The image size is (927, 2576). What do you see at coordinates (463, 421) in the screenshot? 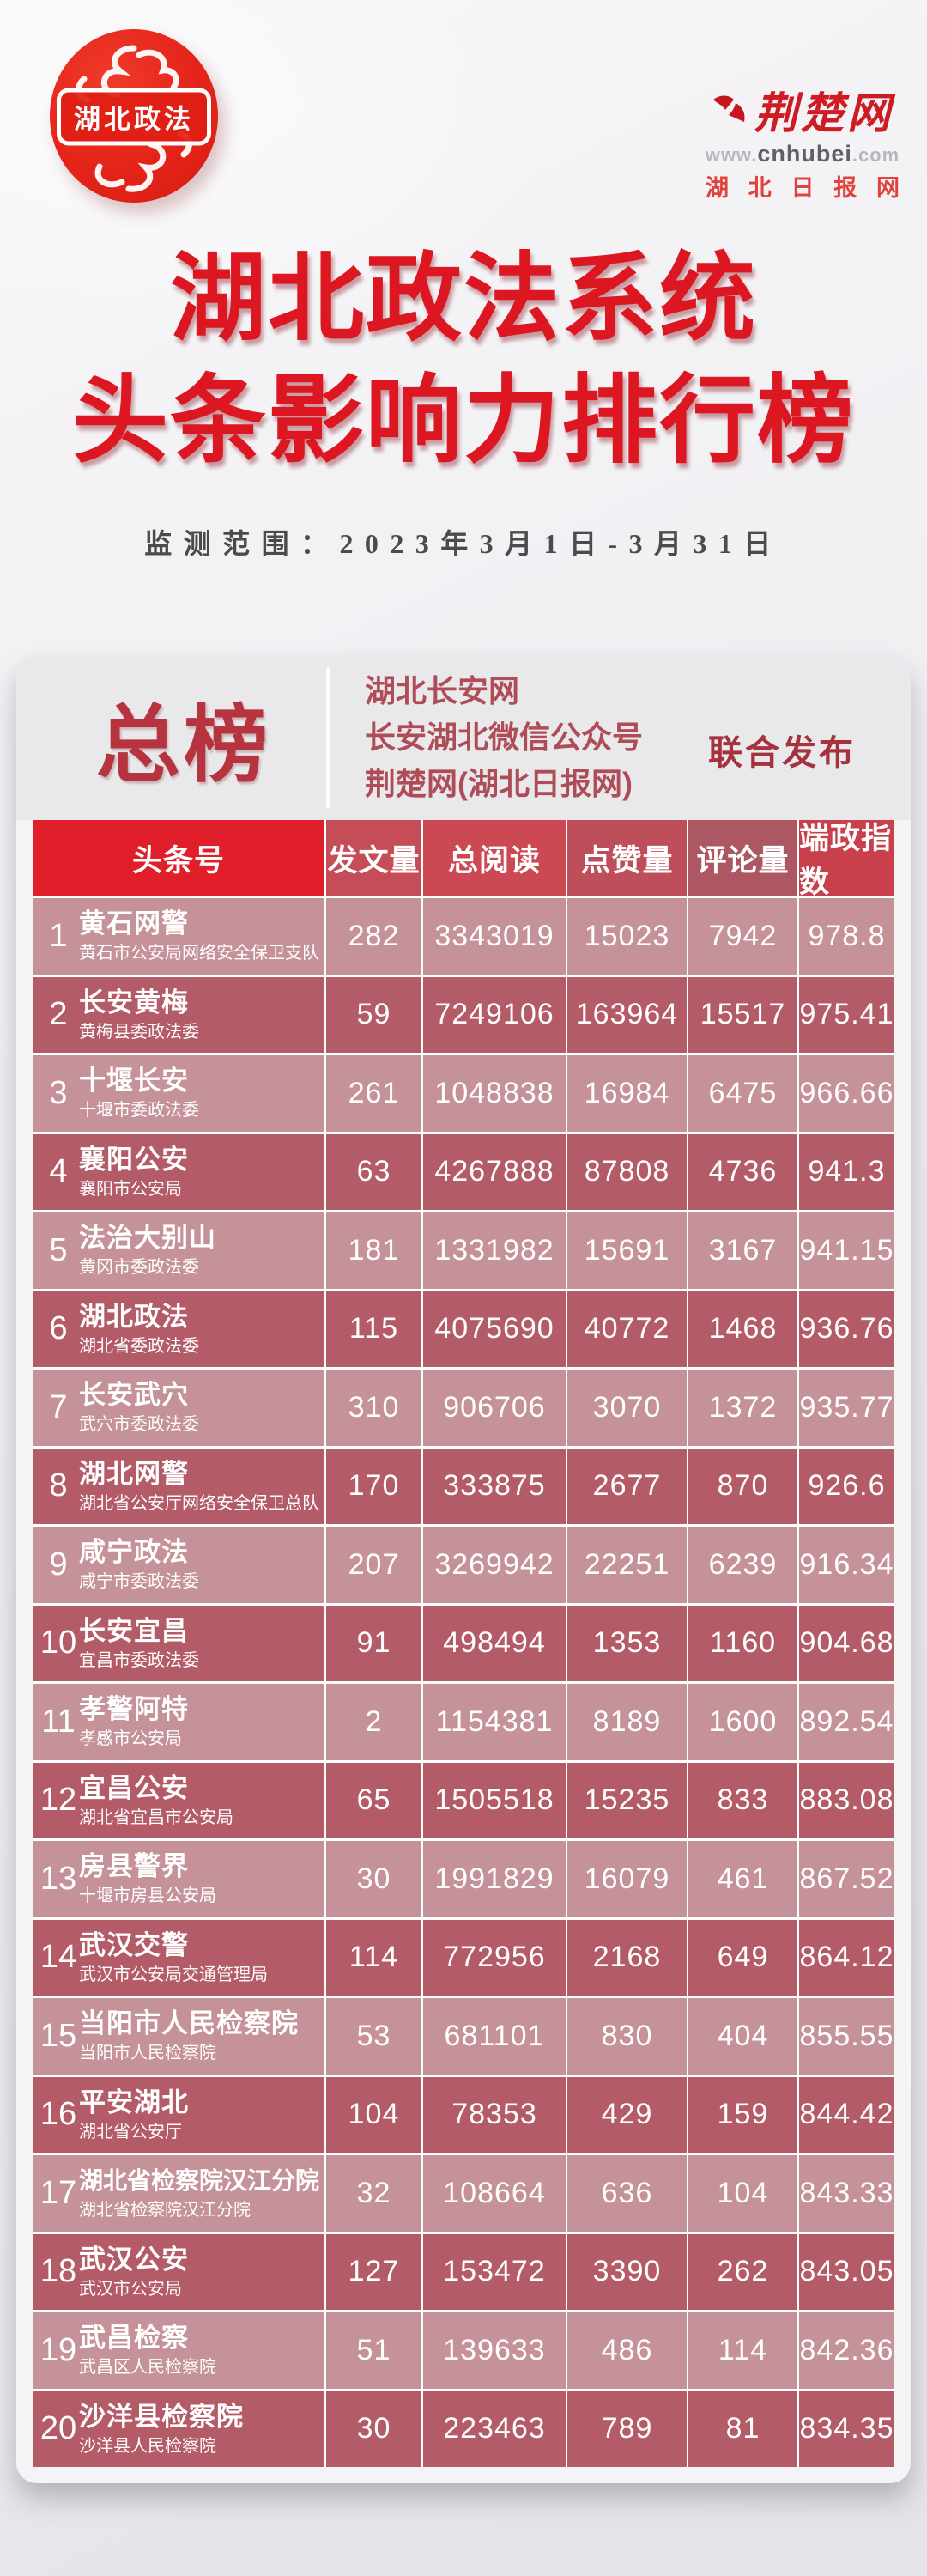
I see `title-line-2: 头条影响力排行榜` at bounding box center [463, 421].